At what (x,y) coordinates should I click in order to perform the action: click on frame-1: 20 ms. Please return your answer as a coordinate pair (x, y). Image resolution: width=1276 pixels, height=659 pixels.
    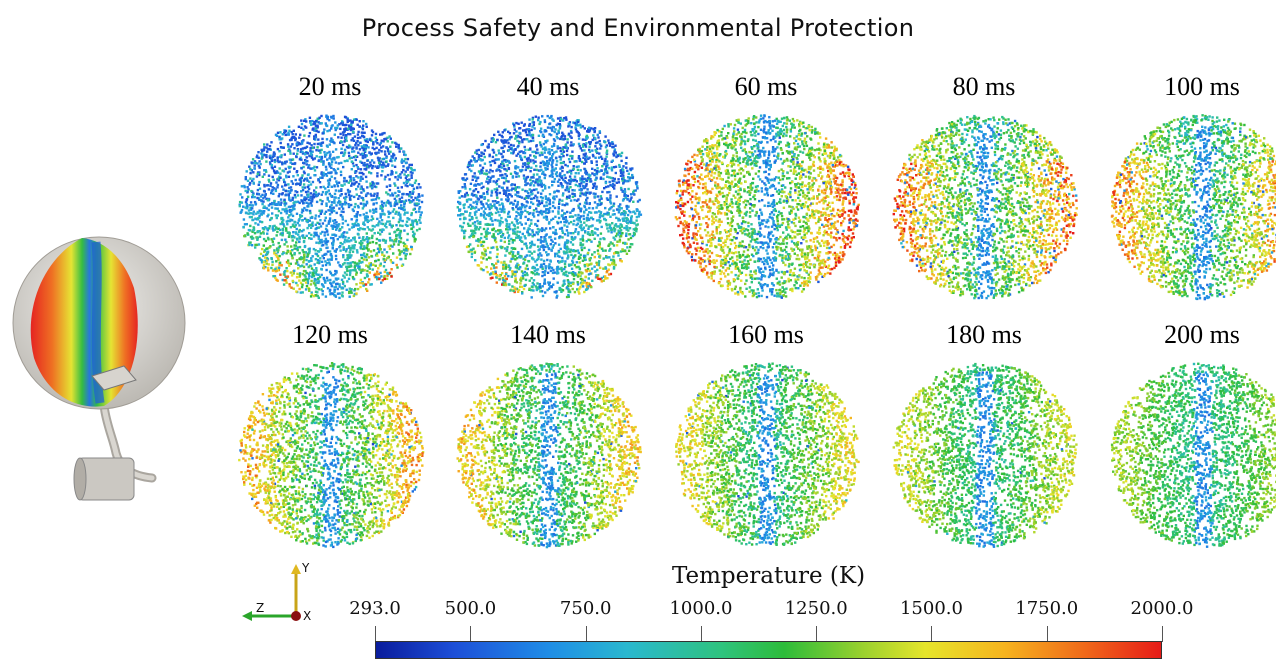
    Looking at the image, I should click on (330, 190).